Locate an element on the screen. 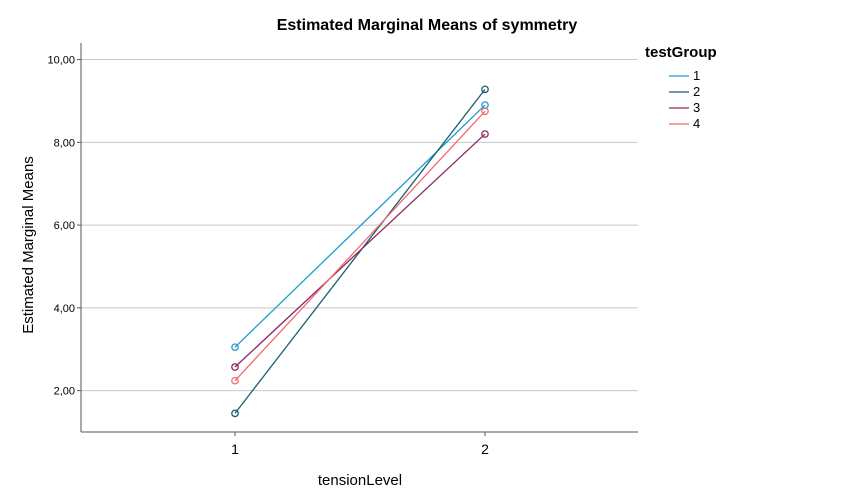 This screenshot has height=503, width=853. legend-title: testGroup is located at coordinates (681, 52).